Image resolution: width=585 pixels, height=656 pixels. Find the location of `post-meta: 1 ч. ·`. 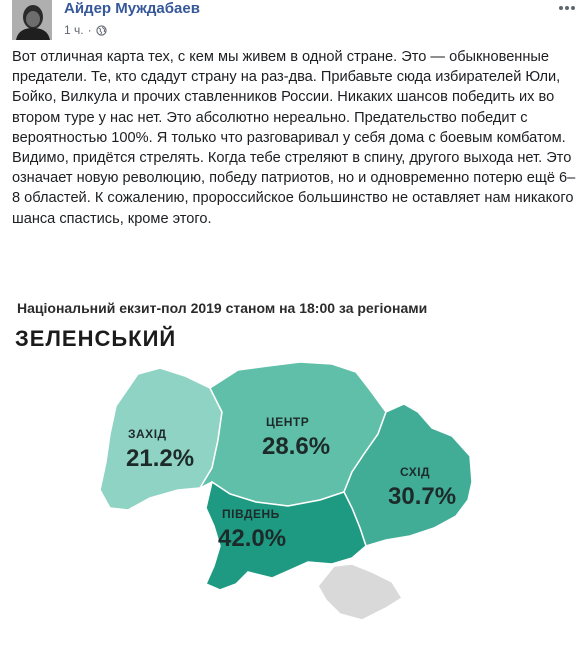

post-meta: 1 ч. · is located at coordinates (85, 30).